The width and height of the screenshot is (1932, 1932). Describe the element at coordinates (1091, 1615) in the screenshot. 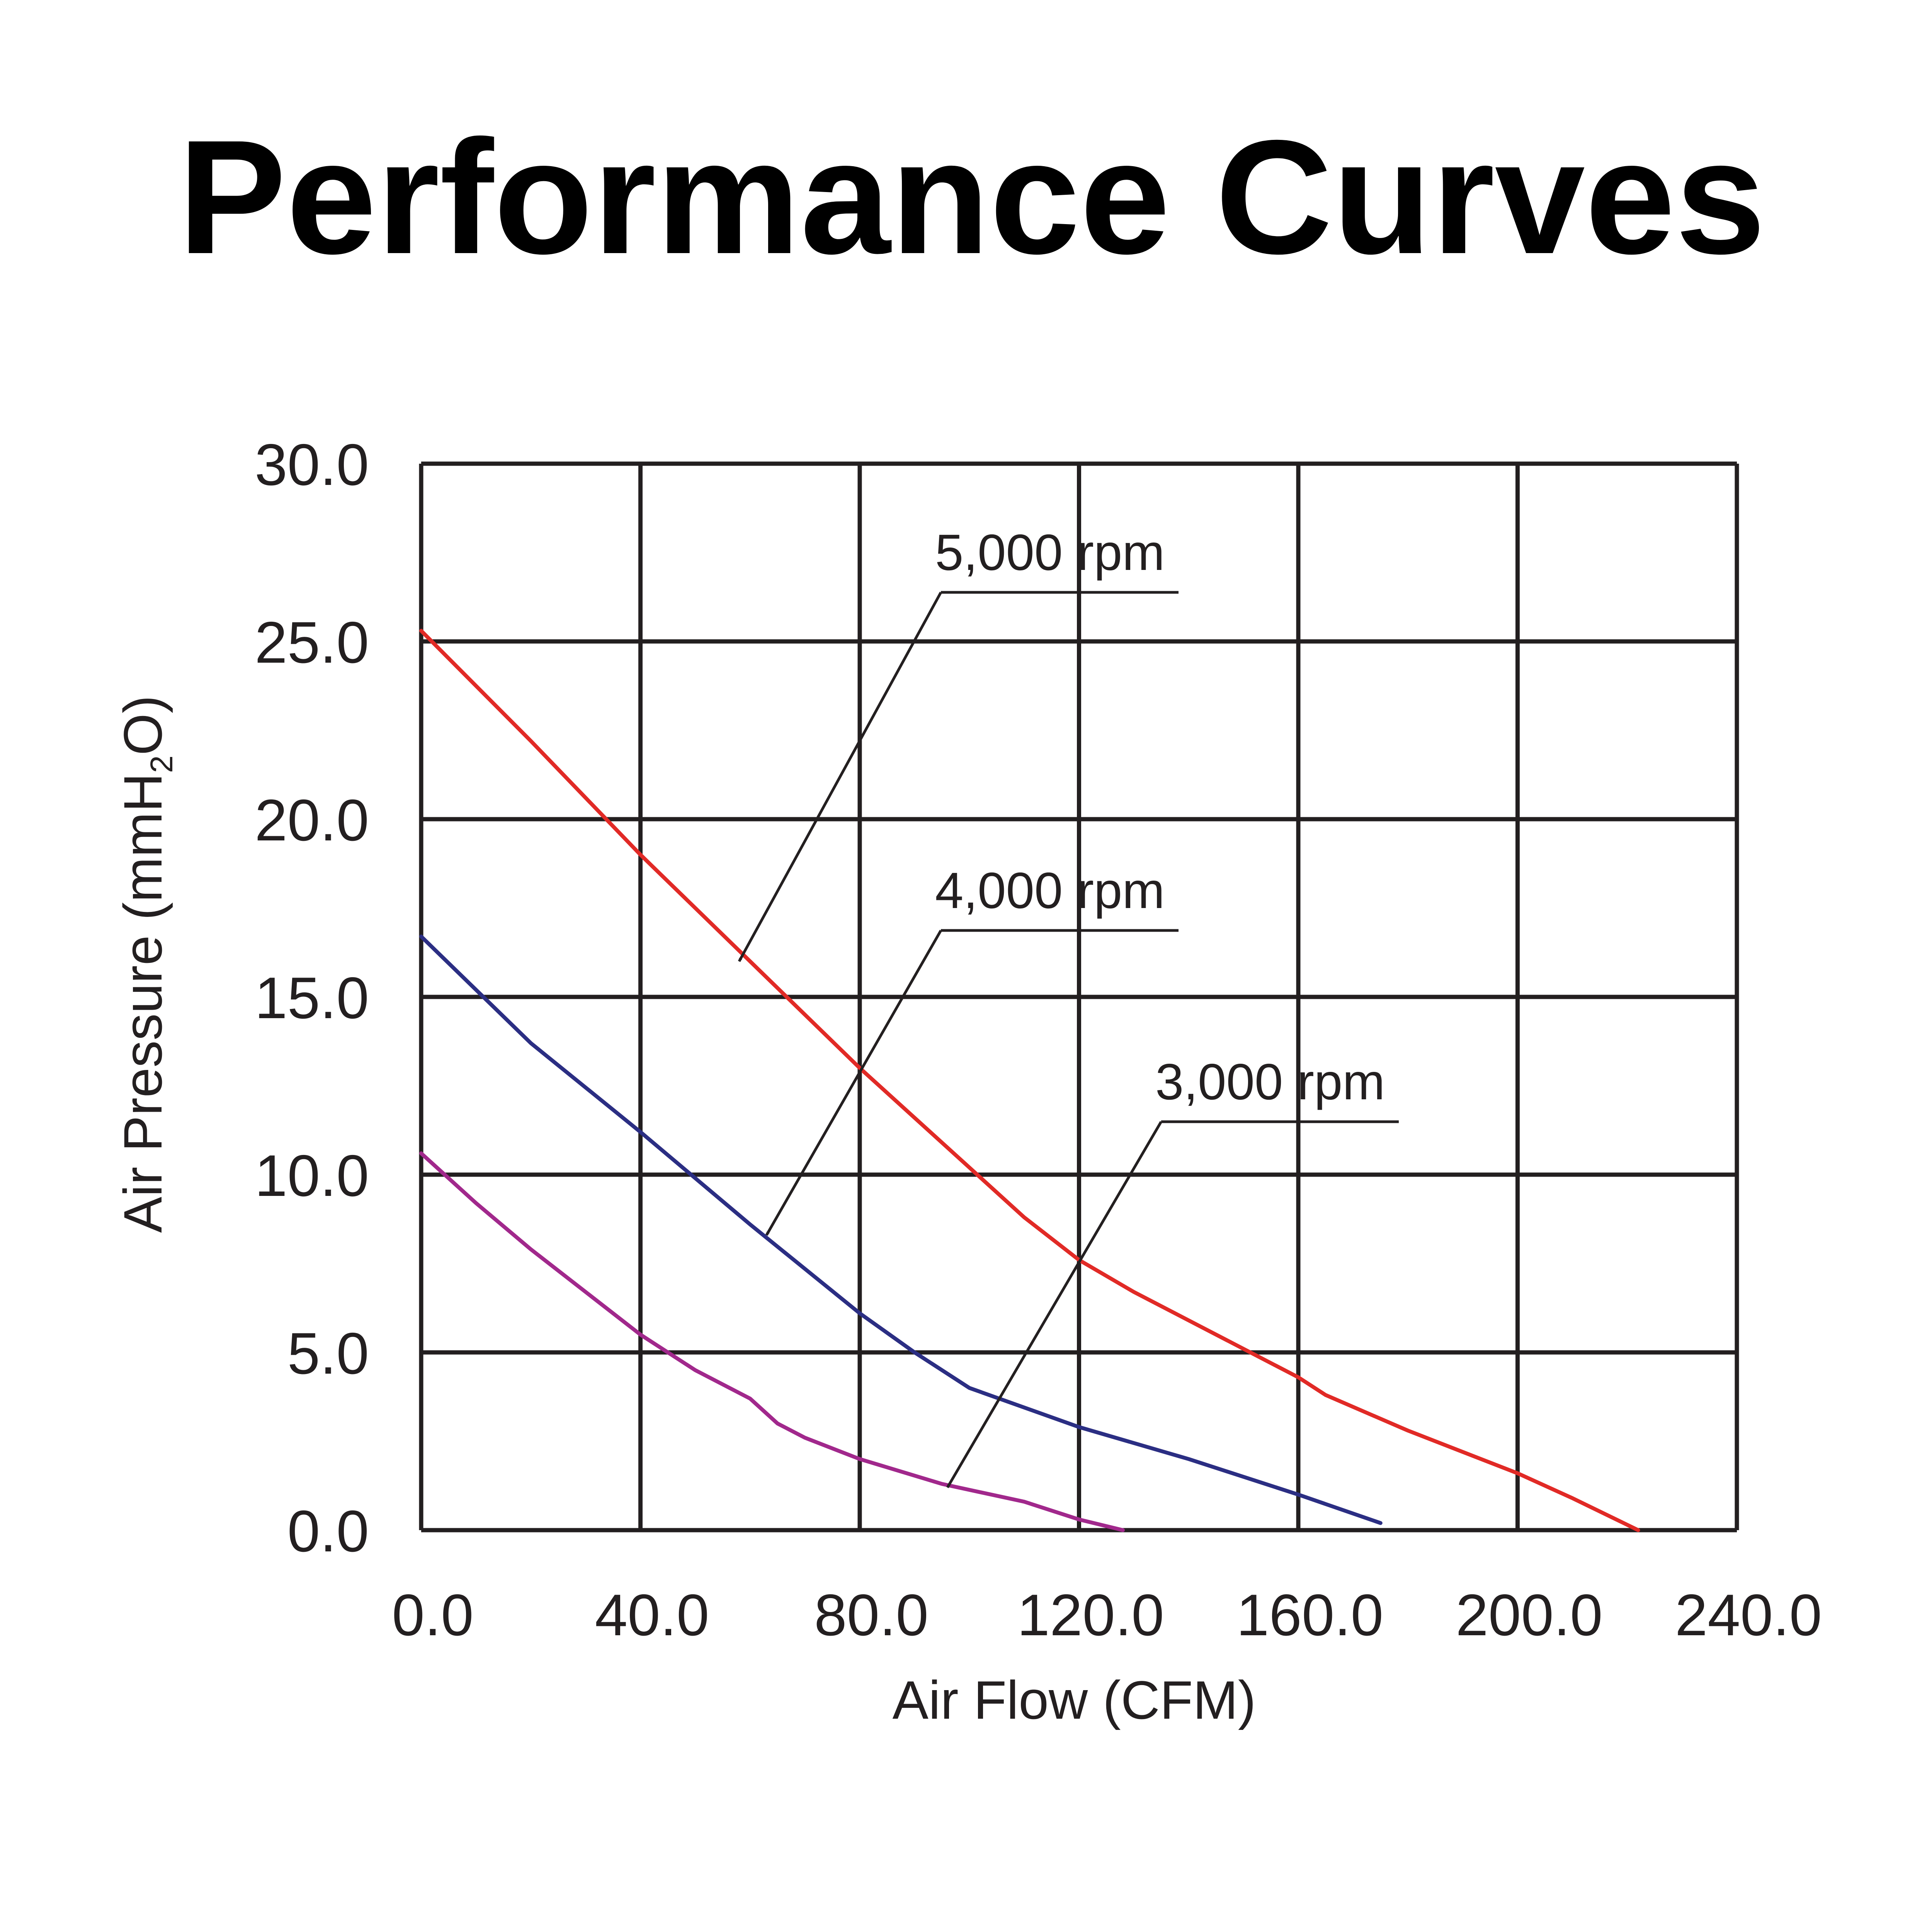

I see `x-tick-label: 120.0` at that location.